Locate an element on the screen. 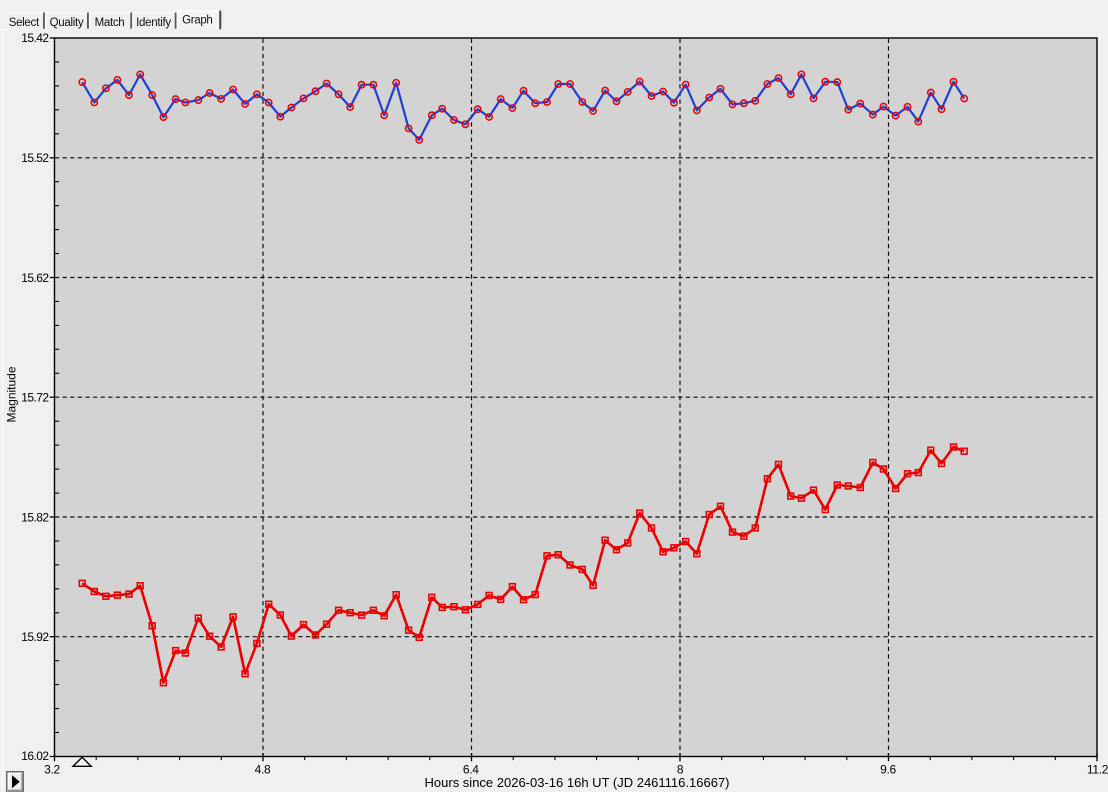  svg-text: Graph is located at coordinates (197, 21).